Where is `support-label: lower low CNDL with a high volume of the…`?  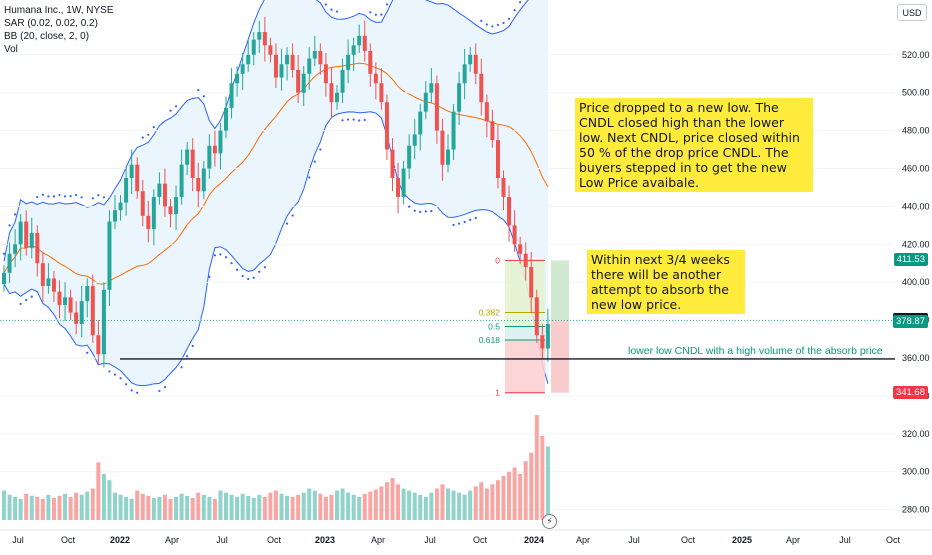
support-label: lower low CNDL with a high volume of the… is located at coordinates (755, 351).